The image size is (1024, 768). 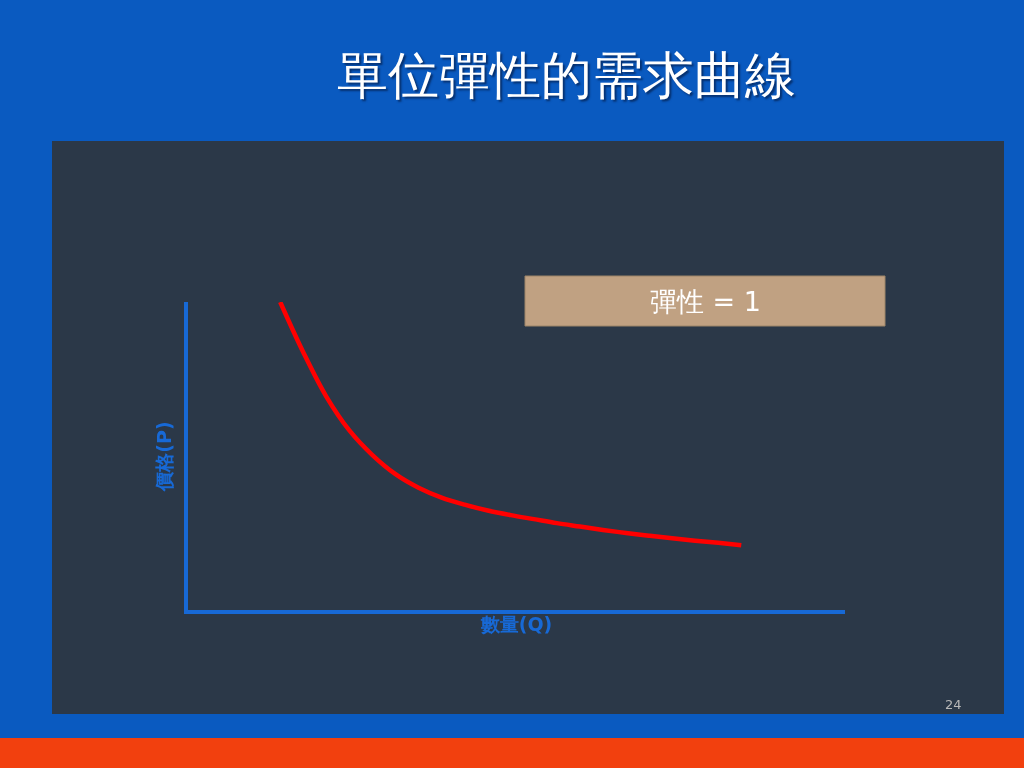 I want to click on annotation: 彈性 = 1, so click(x=705, y=301).